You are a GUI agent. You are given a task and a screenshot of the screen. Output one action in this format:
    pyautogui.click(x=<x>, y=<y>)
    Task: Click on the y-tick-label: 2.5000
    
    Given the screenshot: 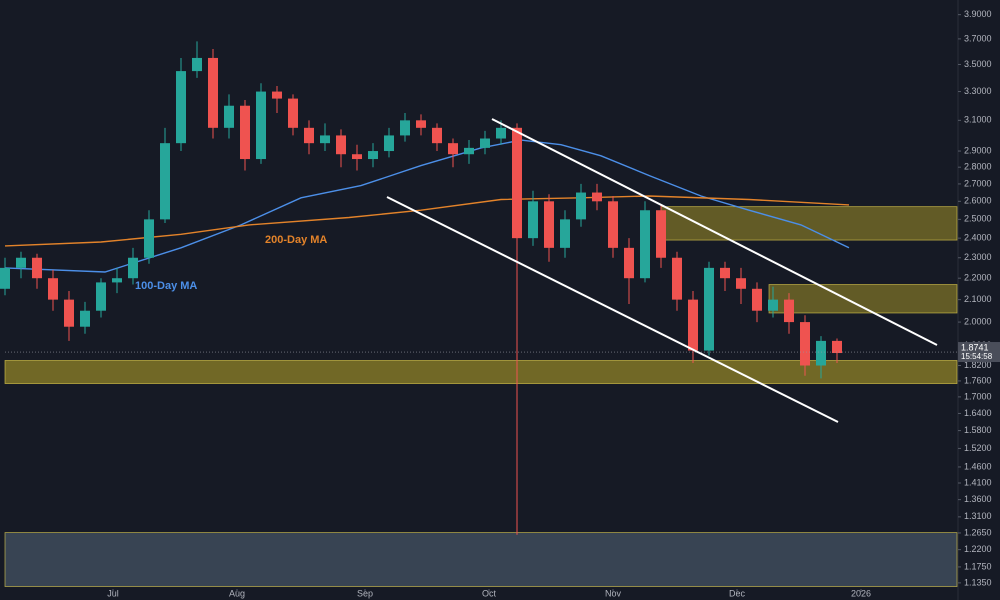 What is the action you would take?
    pyautogui.click(x=978, y=219)
    